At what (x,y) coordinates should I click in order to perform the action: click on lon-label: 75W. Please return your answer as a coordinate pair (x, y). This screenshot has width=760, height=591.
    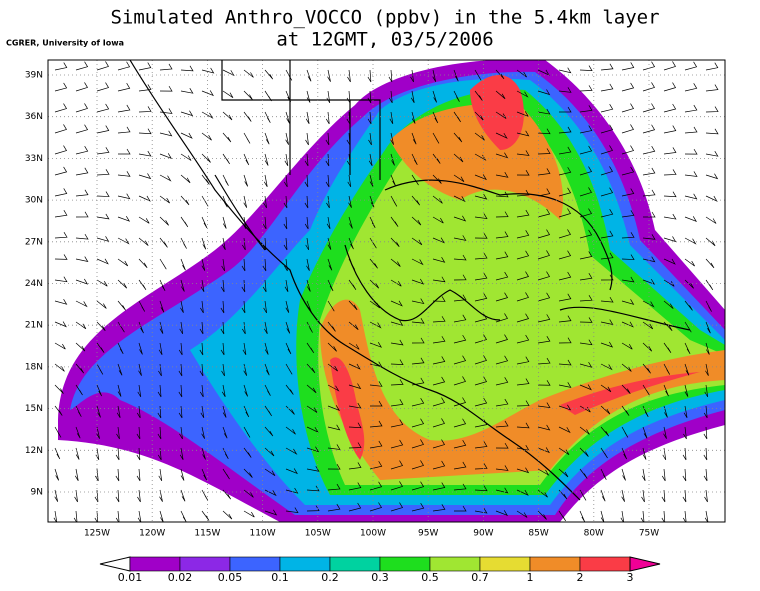
    Looking at the image, I should click on (649, 534).